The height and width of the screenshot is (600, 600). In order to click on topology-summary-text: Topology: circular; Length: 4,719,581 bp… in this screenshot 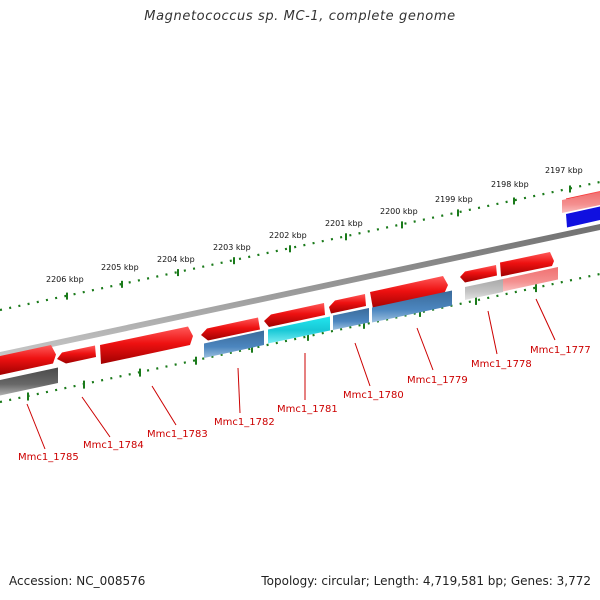, I will do `click(426, 581)`.